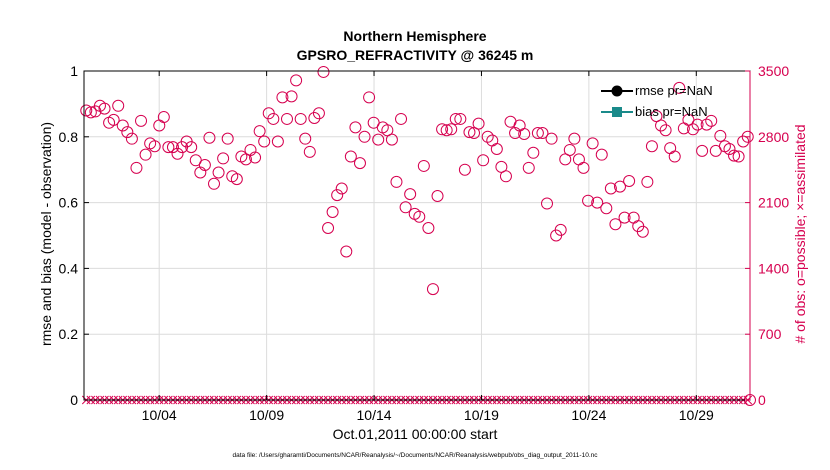 The image size is (830, 470). Describe the element at coordinates (266, 415) in the screenshot. I see `x-tick-label: 10/09` at that location.